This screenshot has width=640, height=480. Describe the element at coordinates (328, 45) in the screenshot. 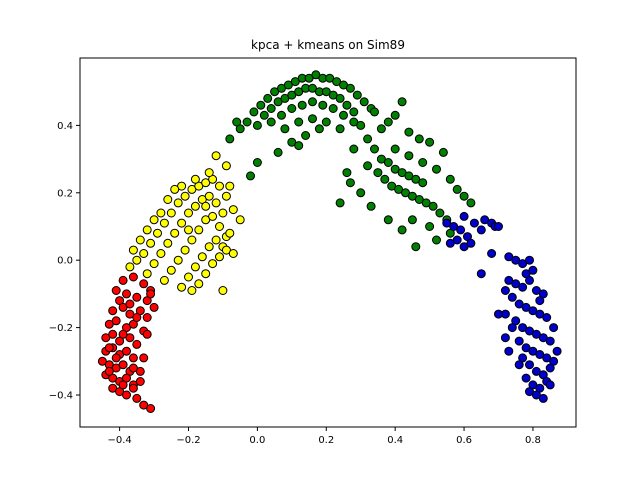

I see `chart-title: kpca + kmeans on Sim89` at that location.